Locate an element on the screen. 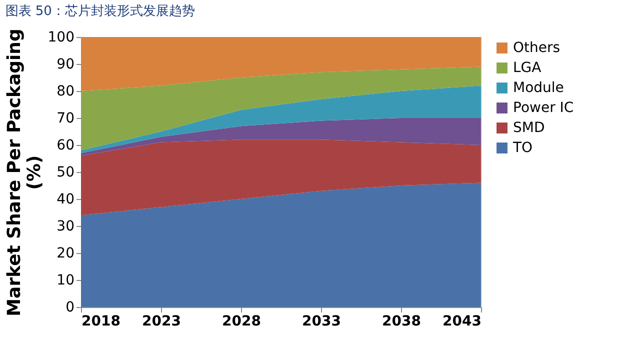 The height and width of the screenshot is (355, 640). y-tick-label: 30 is located at coordinates (65, 226).